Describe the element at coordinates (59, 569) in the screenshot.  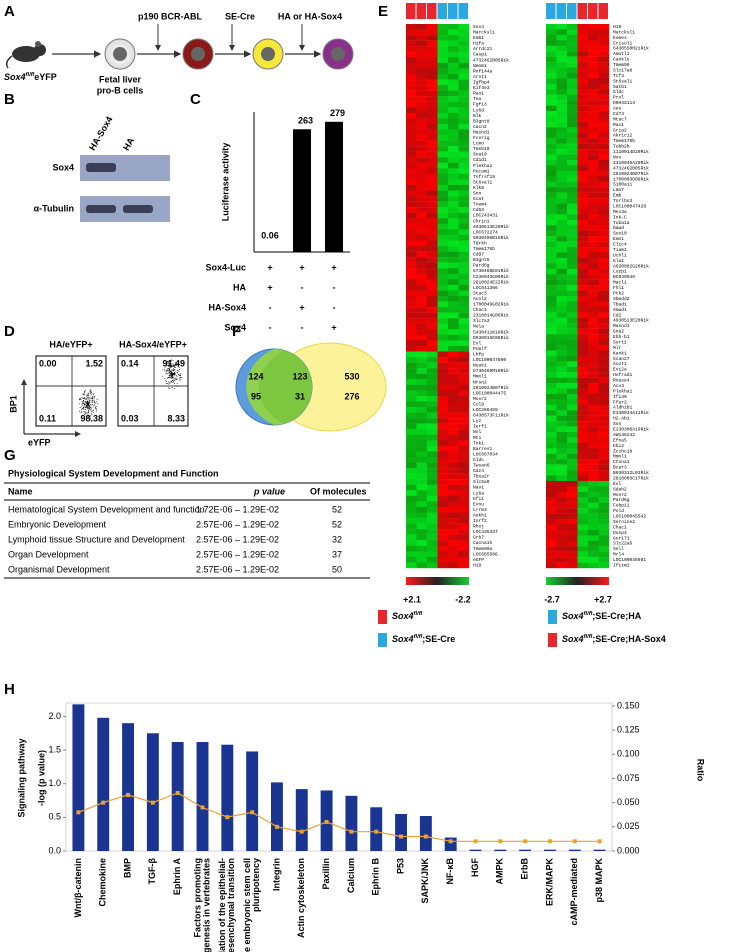
I see `table-cell: Organismal Development` at that location.